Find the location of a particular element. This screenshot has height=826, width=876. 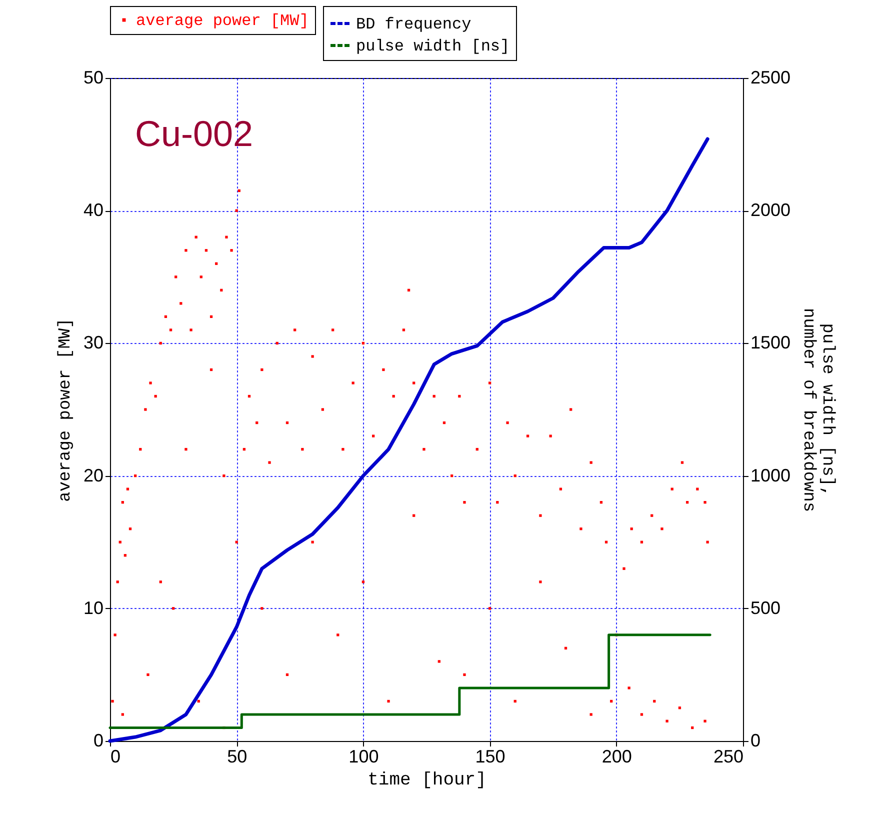

y-tick-label: 40 is located at coordinates (93, 210).